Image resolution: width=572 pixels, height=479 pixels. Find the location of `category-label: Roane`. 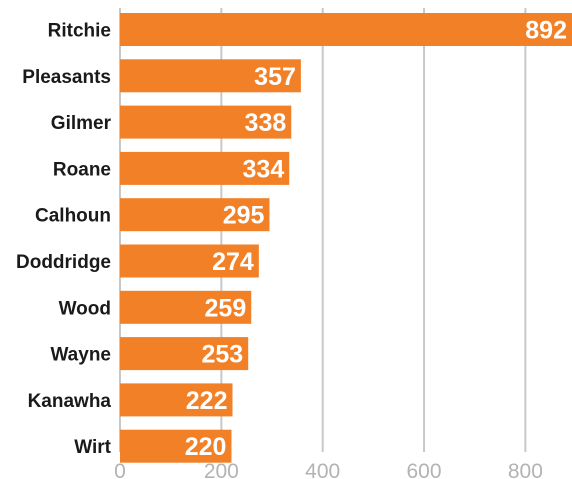

category-label: Roane is located at coordinates (82, 169).